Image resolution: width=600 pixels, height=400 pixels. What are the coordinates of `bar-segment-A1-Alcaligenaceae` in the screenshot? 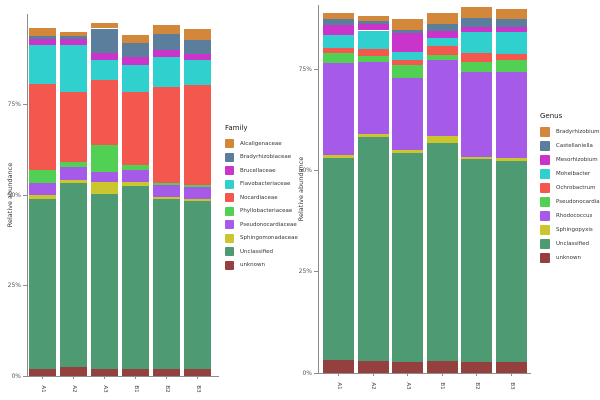 It's located at (42, 32).